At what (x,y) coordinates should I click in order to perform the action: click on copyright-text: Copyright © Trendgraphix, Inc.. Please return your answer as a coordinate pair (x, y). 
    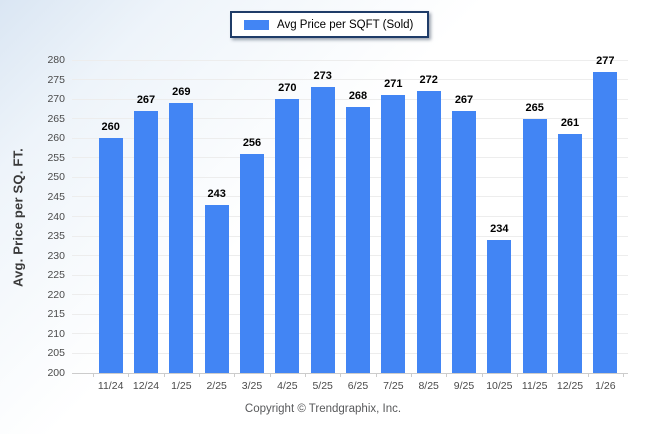
    Looking at the image, I should click on (323, 409).